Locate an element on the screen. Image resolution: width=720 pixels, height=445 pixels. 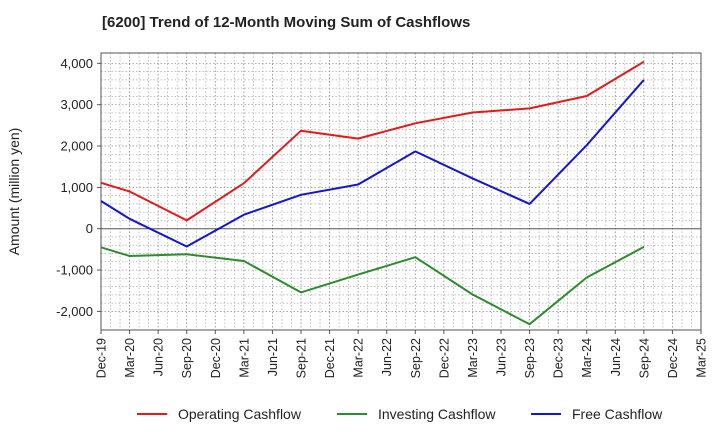
x-tick-label: Jun-23 is located at coordinates (502, 357).